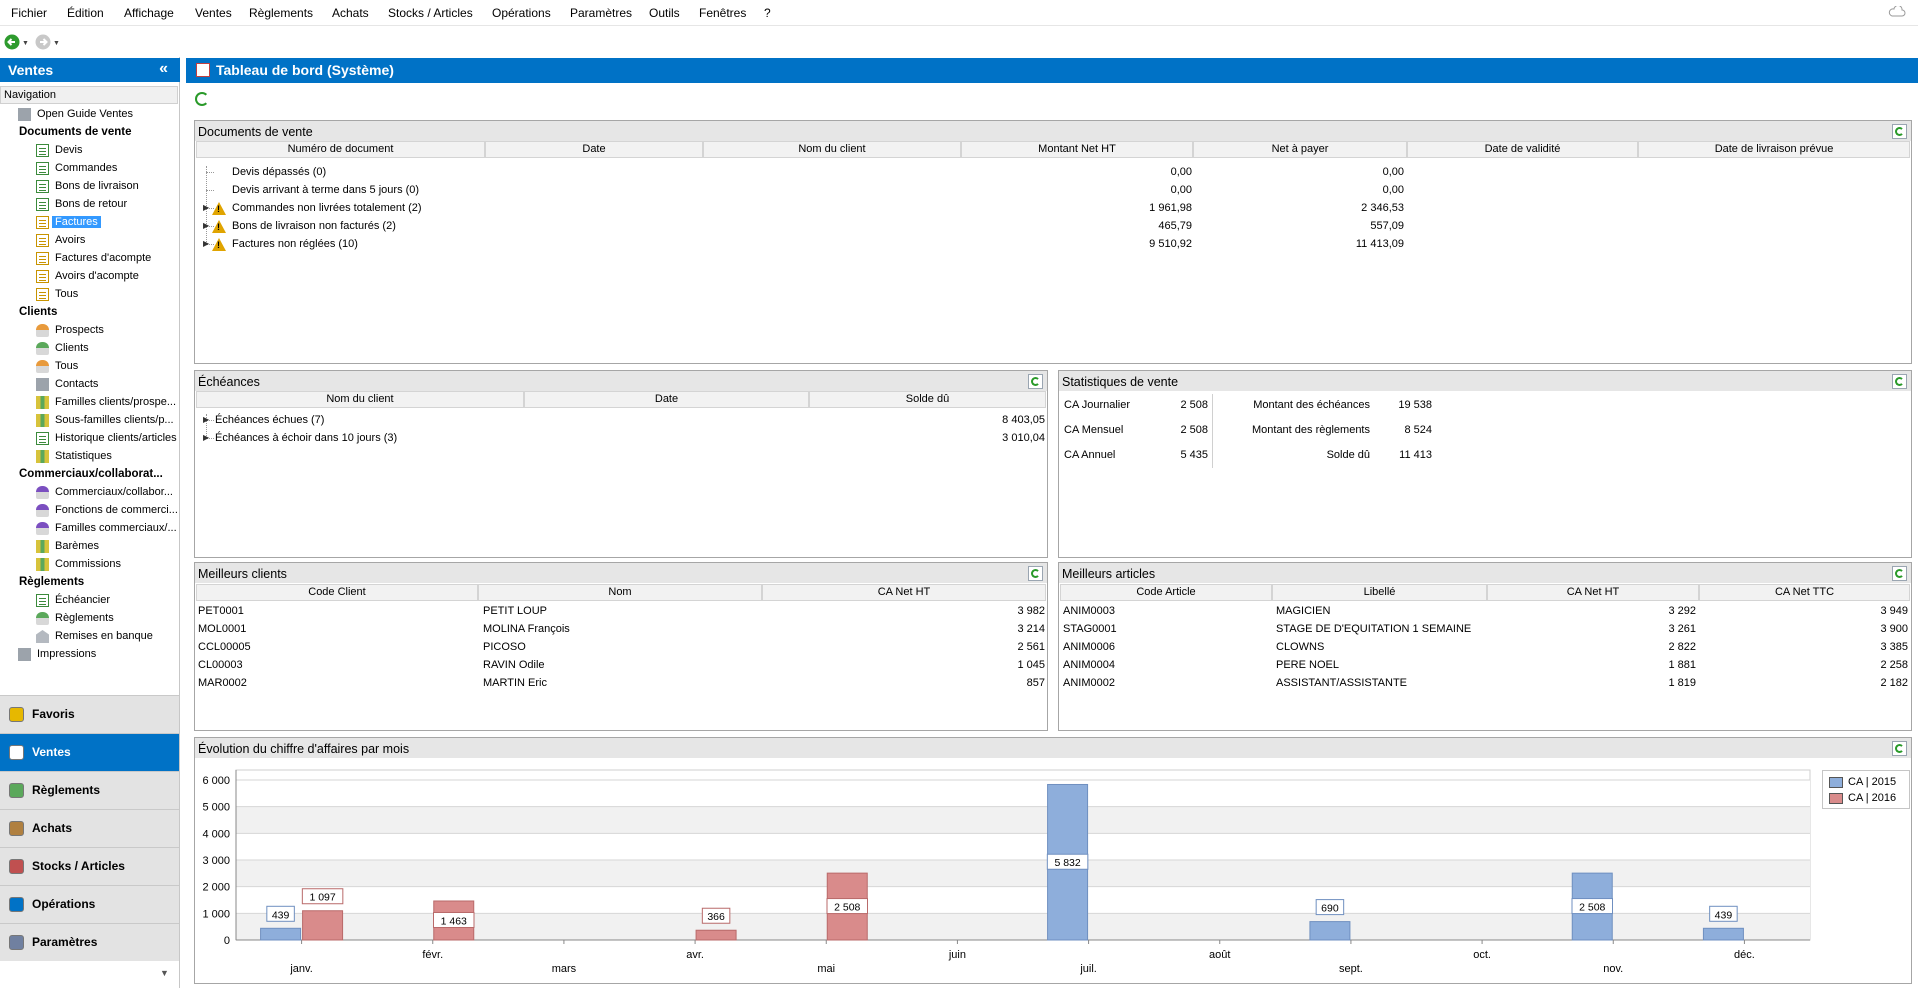  What do you see at coordinates (89, 331) in the screenshot?
I see `tree-item-prospects: Prospects` at bounding box center [89, 331].